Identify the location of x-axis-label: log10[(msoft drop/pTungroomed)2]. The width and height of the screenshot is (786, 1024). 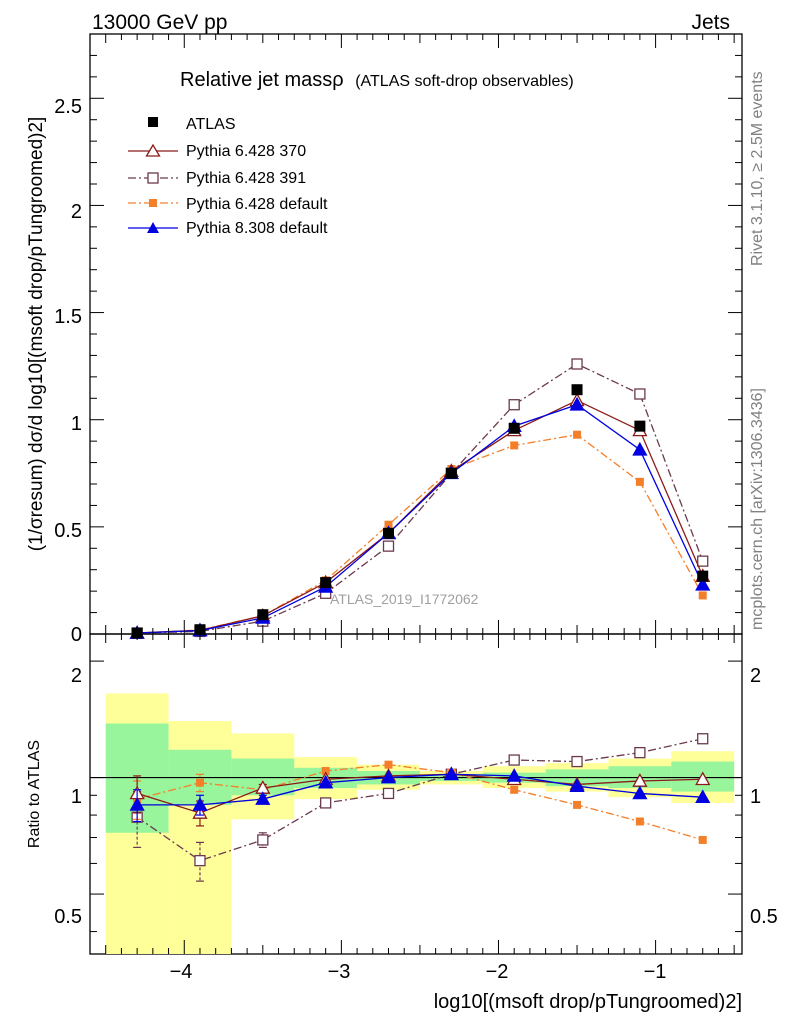
(588, 1002).